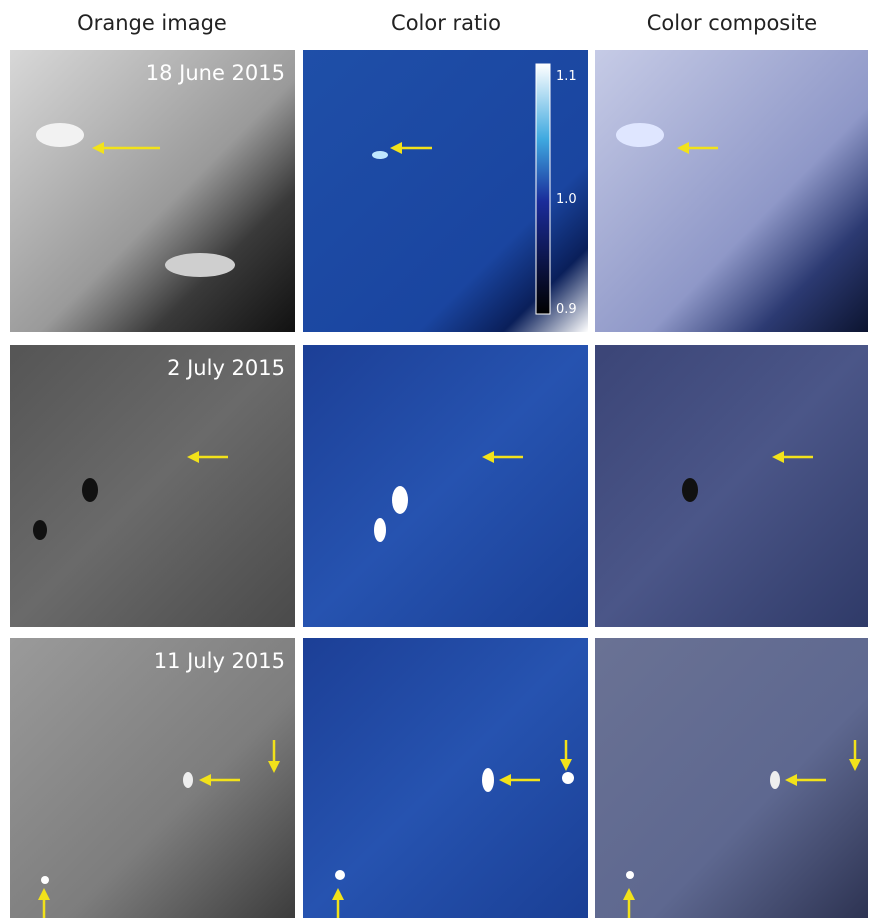 The image size is (870, 918). Describe the element at coordinates (732, 23) in the screenshot. I see `column-header: Color composite` at that location.